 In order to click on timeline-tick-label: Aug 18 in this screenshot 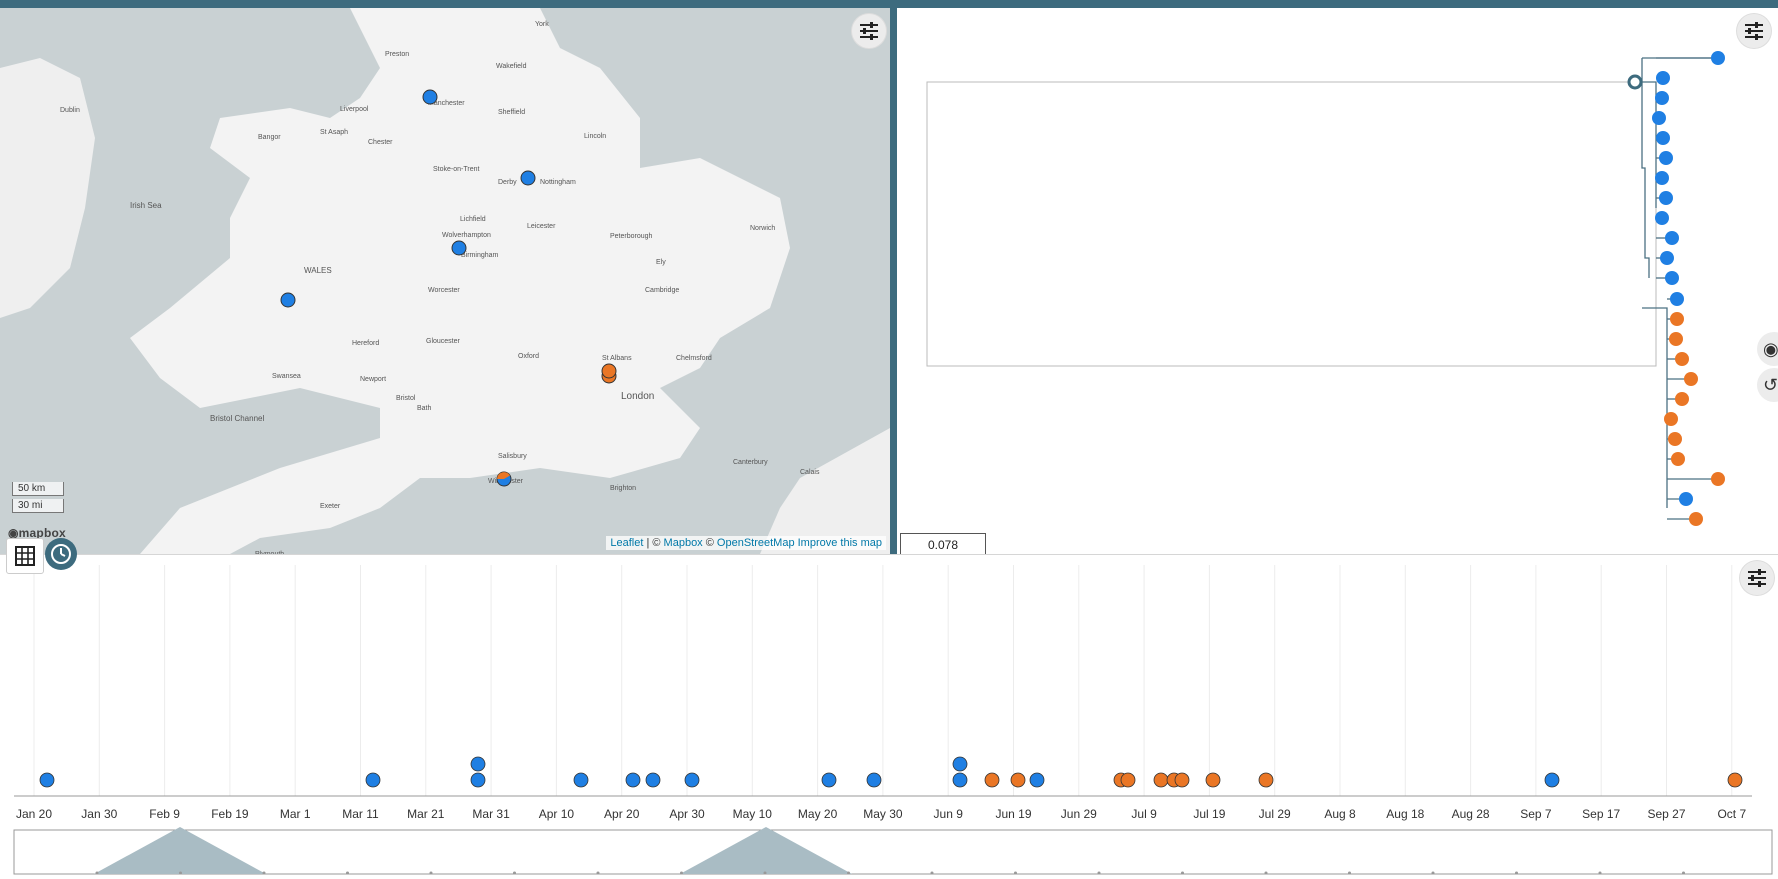, I will do `click(1405, 814)`.